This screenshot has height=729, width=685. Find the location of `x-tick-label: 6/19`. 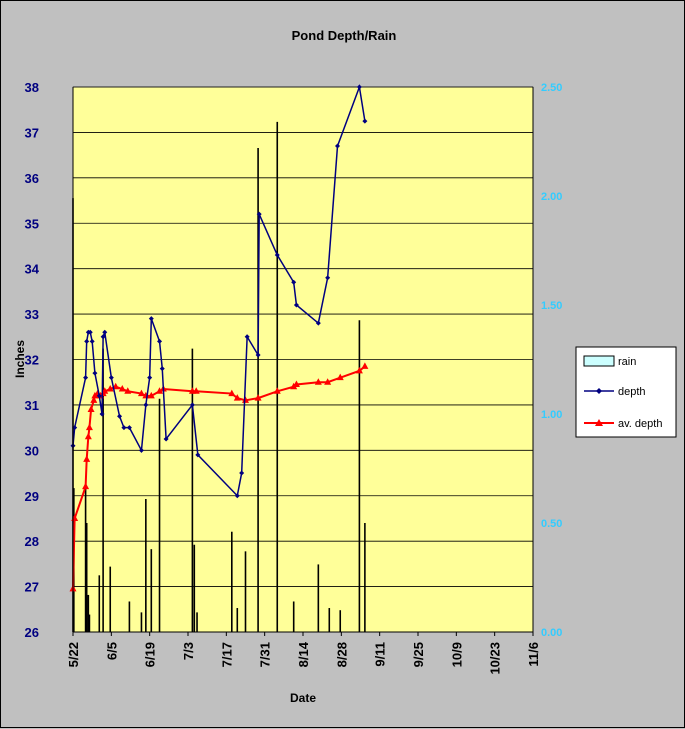

x-tick-label: 6/19 is located at coordinates (150, 654).